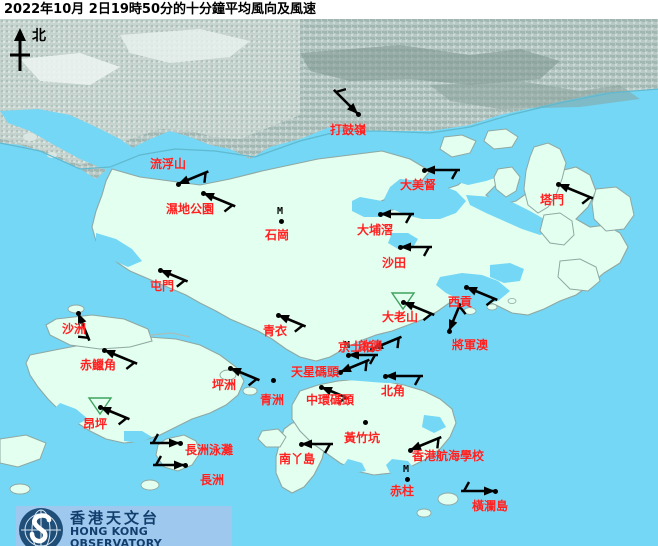 The image size is (658, 546). Describe the element at coordinates (552, 200) in the screenshot. I see `station-label-5: 塔門` at that location.